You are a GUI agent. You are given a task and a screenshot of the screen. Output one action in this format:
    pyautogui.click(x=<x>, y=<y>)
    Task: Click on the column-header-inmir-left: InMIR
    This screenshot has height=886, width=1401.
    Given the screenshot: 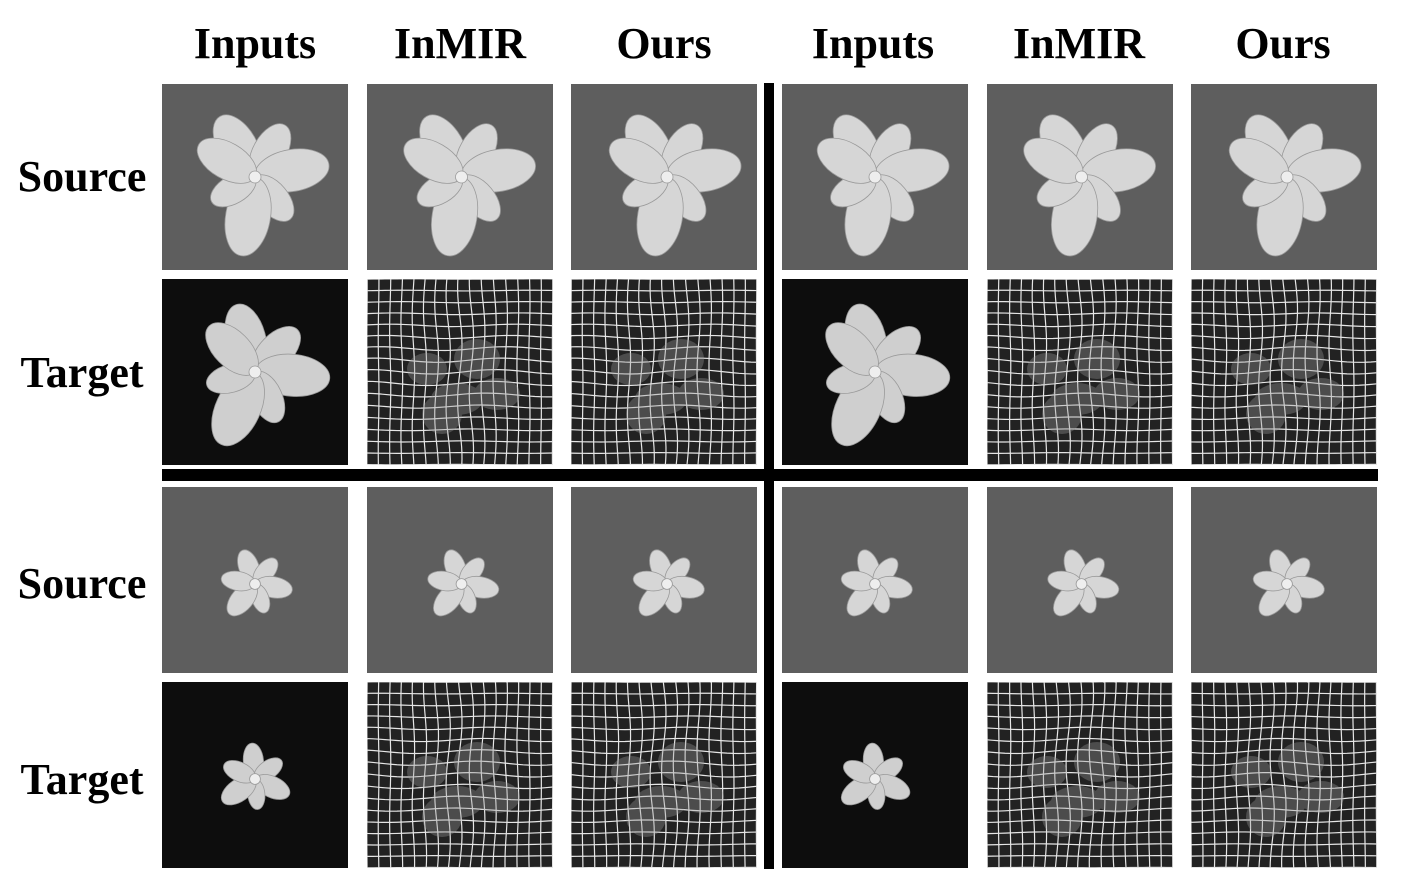 What is the action you would take?
    pyautogui.click(x=460, y=43)
    